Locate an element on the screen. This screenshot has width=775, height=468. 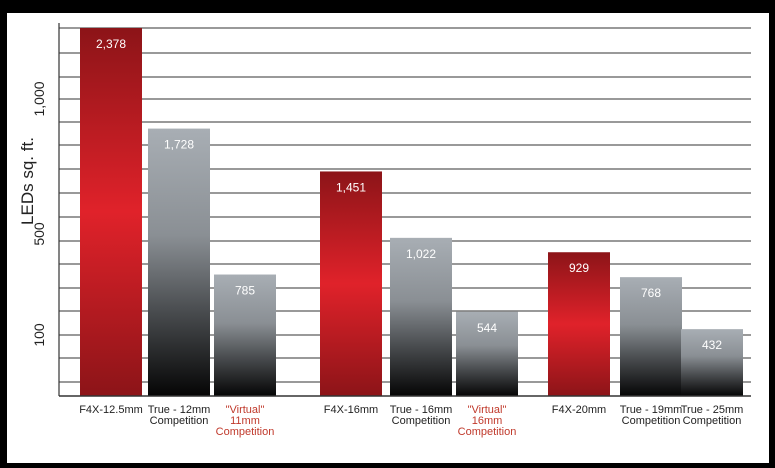
category-label: "Virtual" 11mm Competition is located at coordinates (245, 421).